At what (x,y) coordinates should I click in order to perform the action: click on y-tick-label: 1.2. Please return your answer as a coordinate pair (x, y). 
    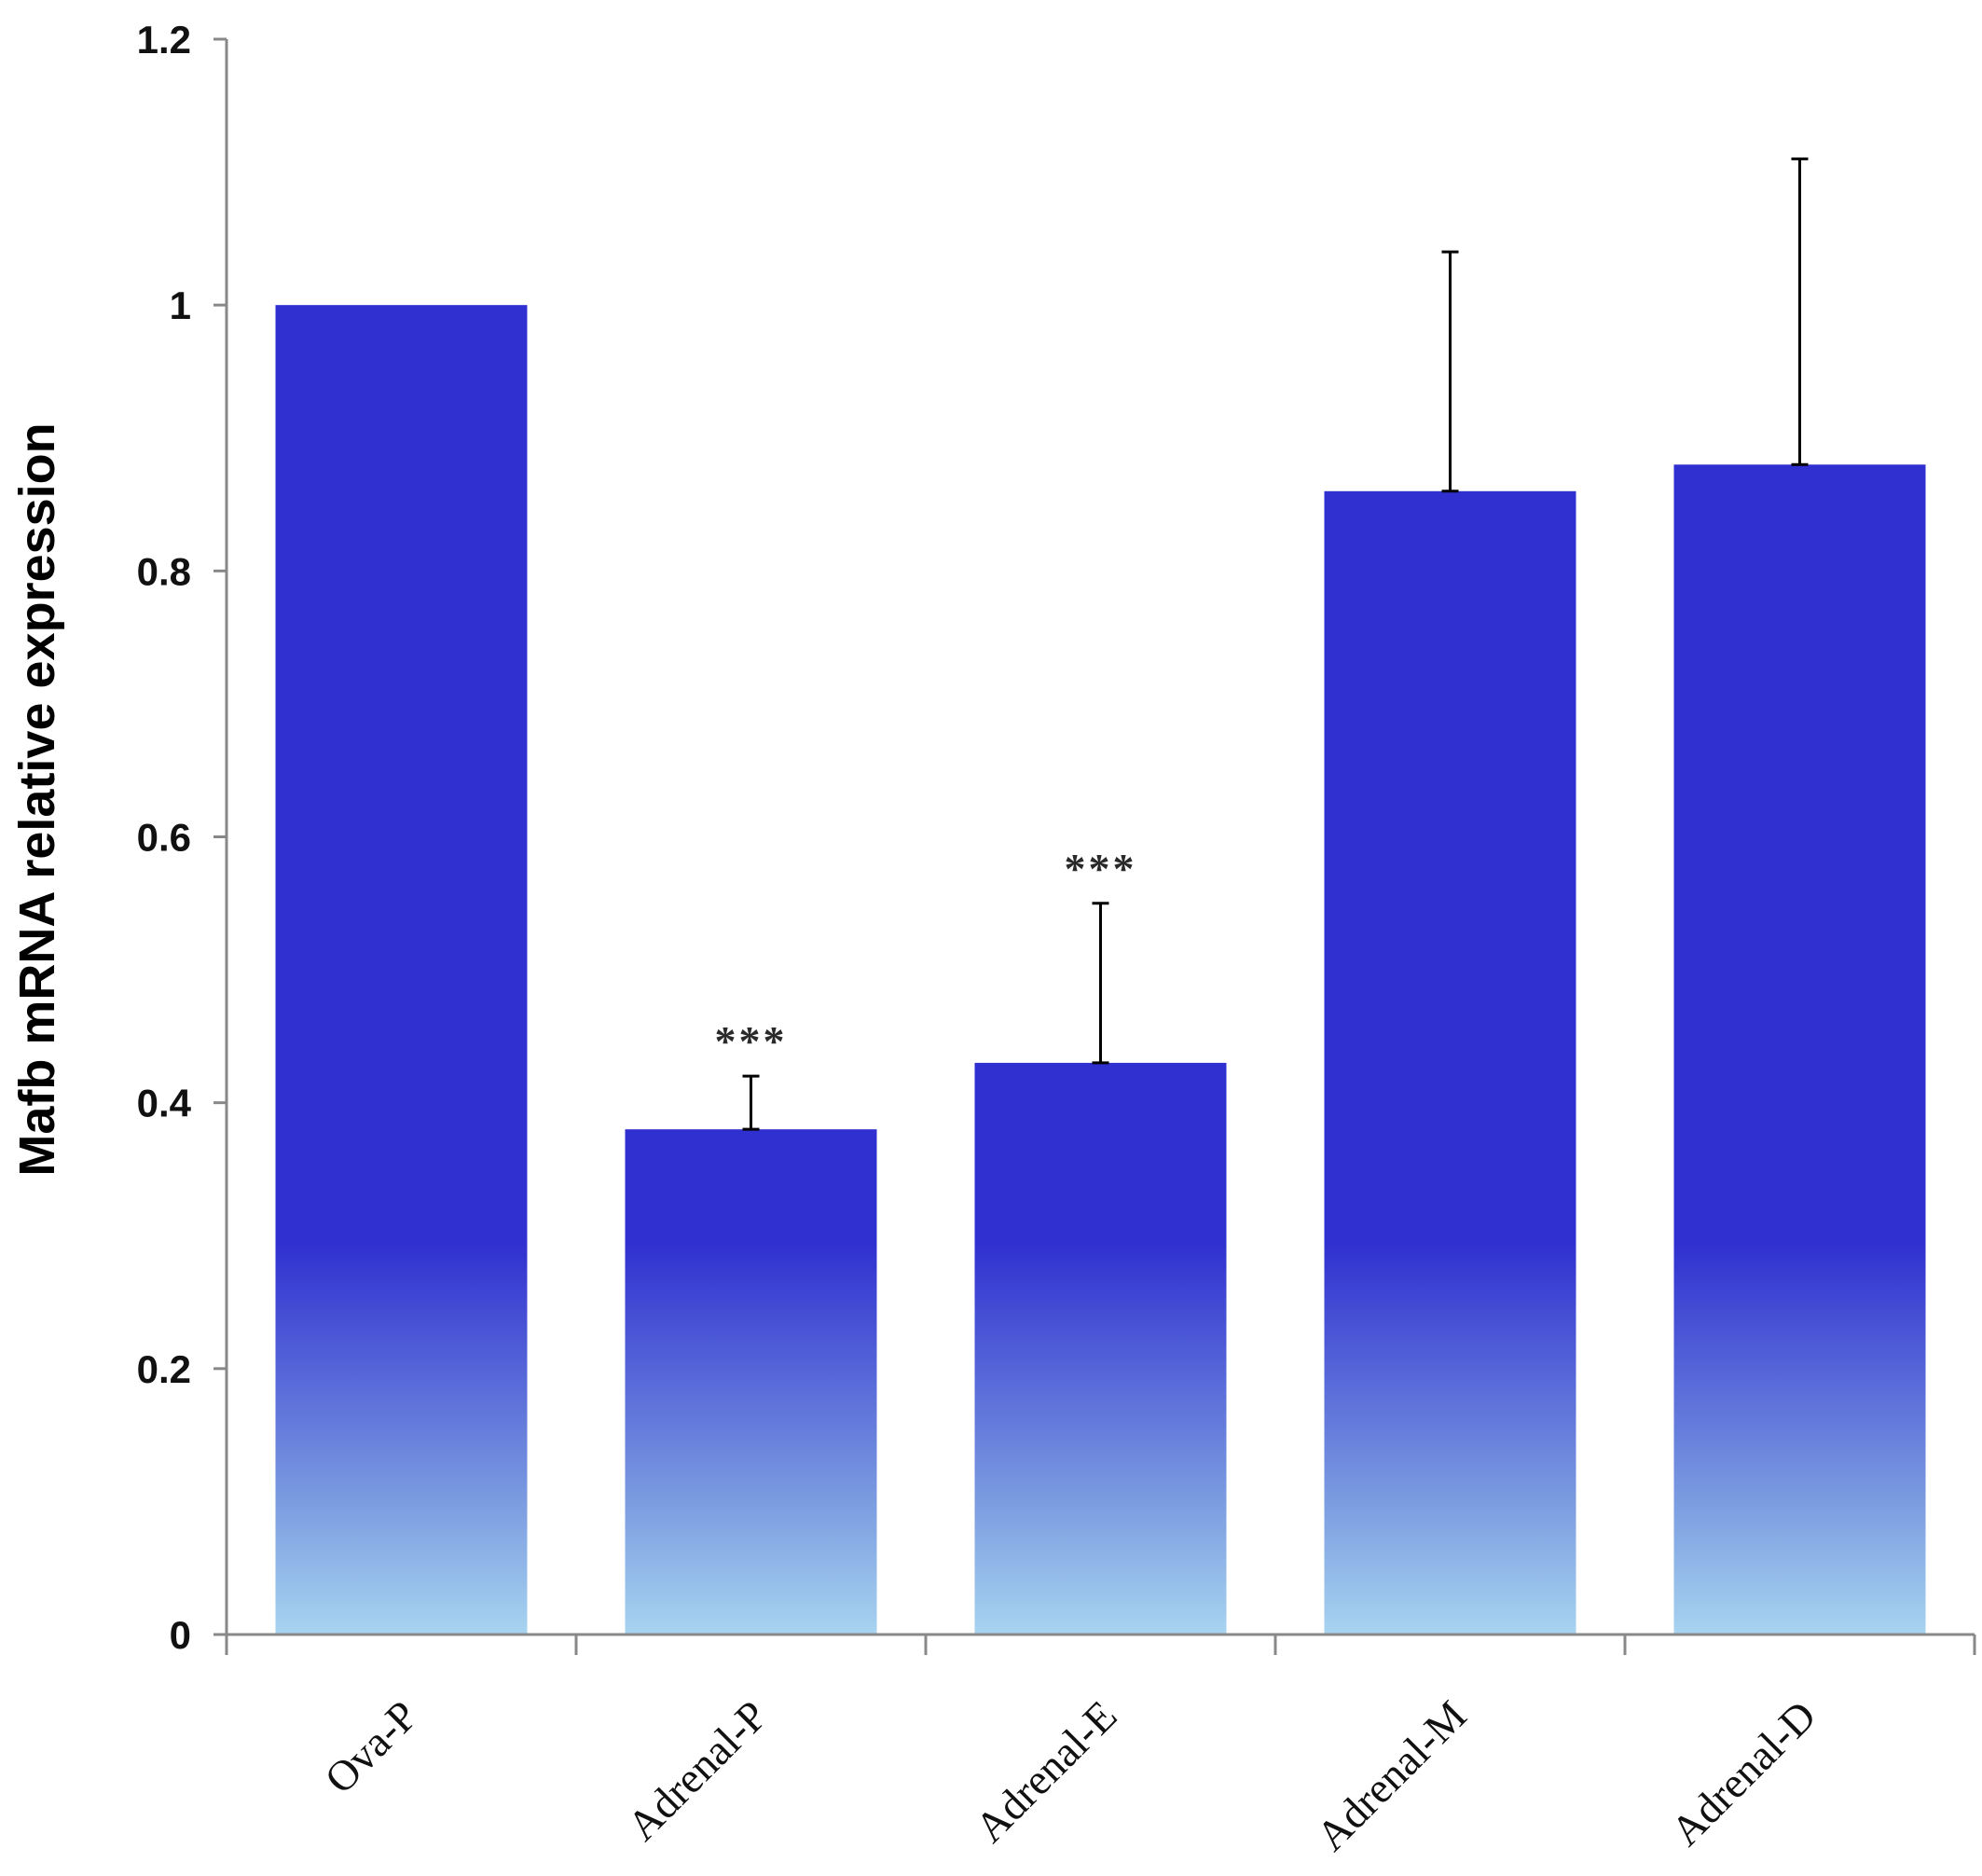
    Looking at the image, I should click on (164, 40).